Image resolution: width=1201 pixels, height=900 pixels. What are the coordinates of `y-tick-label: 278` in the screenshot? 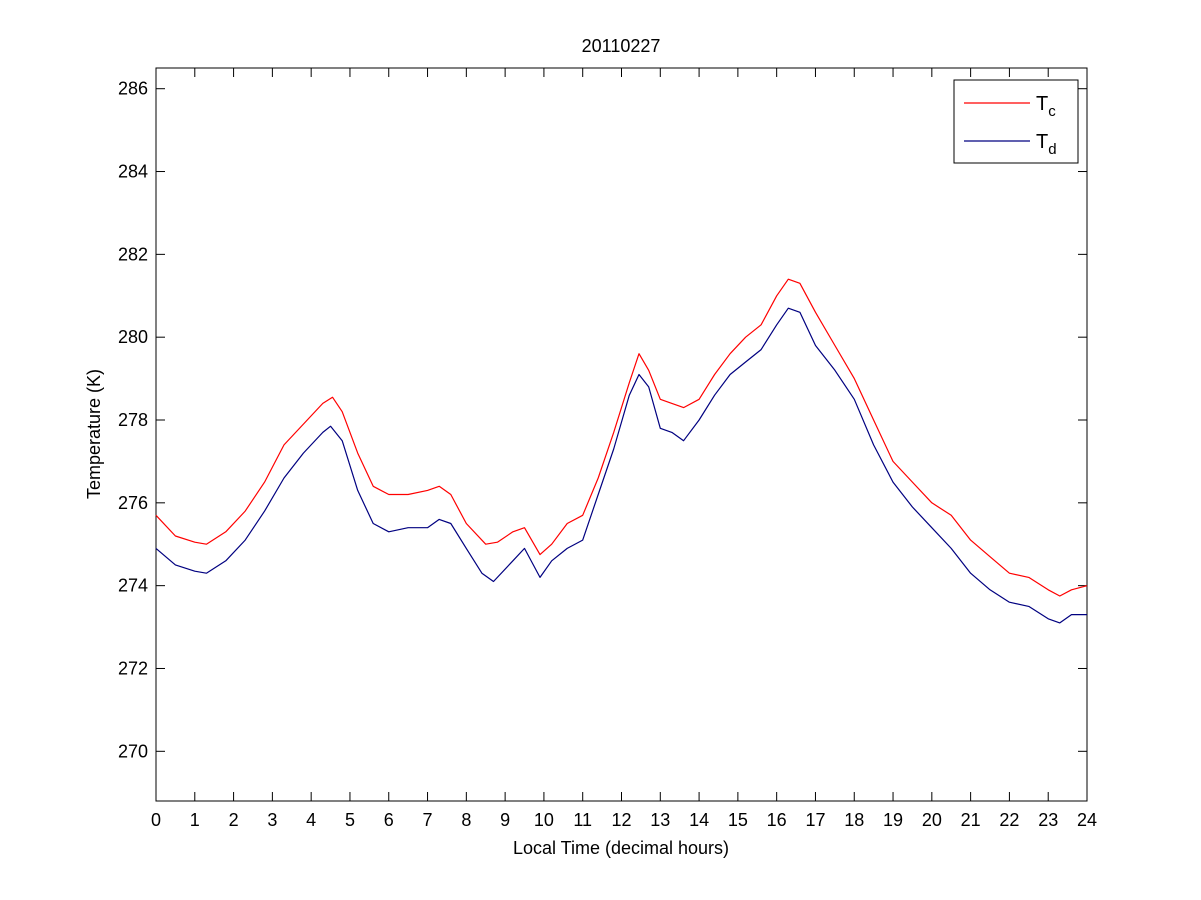 It's located at (133, 420).